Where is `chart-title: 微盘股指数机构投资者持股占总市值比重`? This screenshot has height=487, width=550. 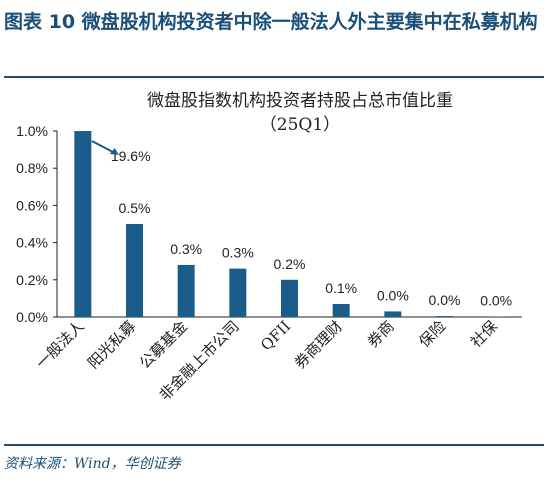
chart-title: 微盘股指数机构投资者持股占总市值比重 is located at coordinates (300, 101).